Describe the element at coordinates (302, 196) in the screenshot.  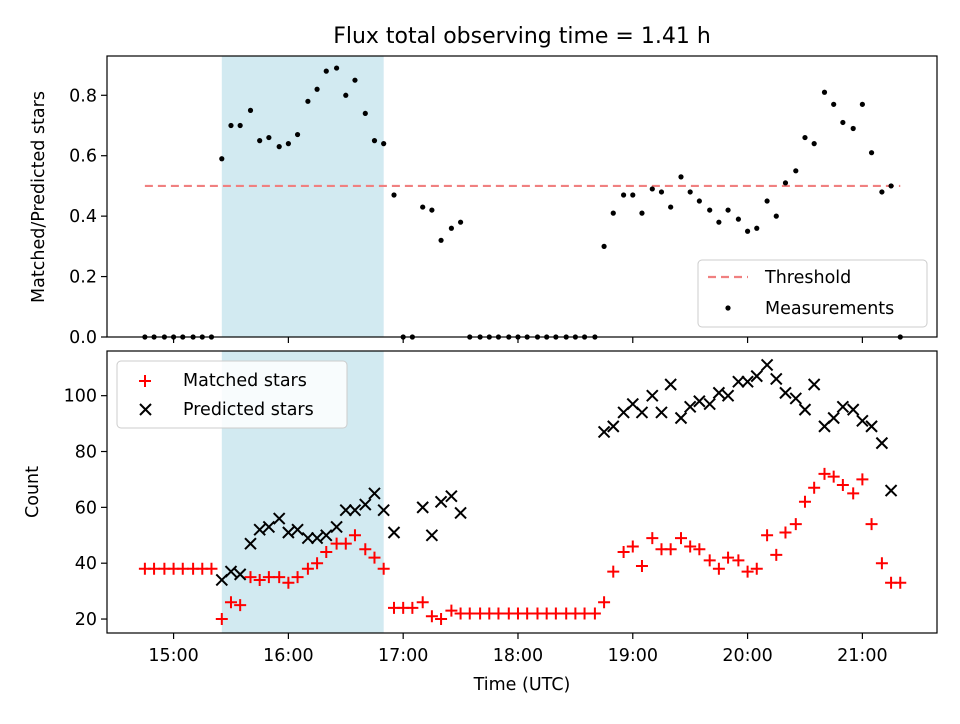
I see `top-highlight-span` at that location.